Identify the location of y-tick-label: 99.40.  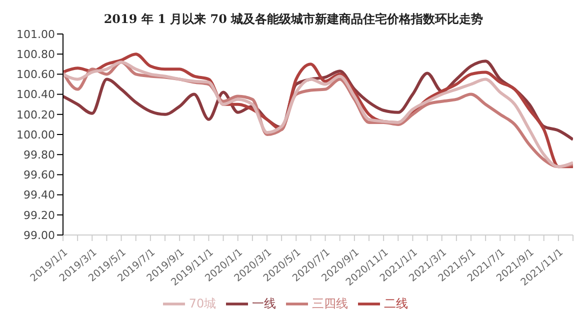
(39, 195).